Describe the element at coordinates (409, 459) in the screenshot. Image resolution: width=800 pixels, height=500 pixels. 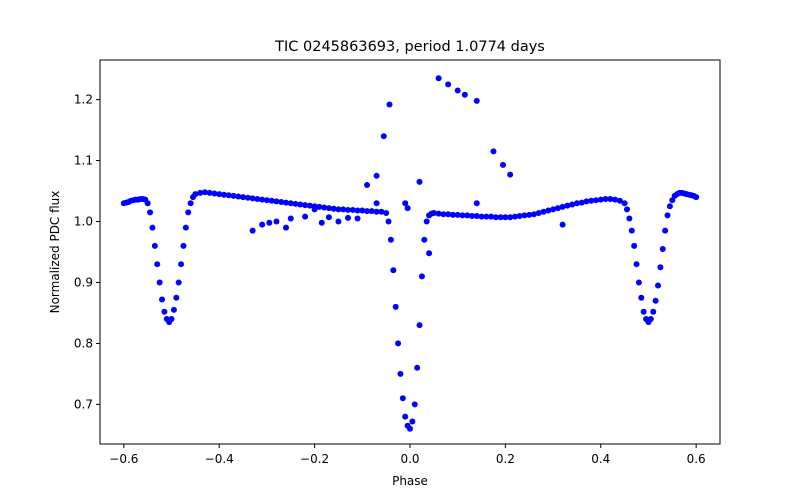
I see `x-tick-label: 0.0` at that location.